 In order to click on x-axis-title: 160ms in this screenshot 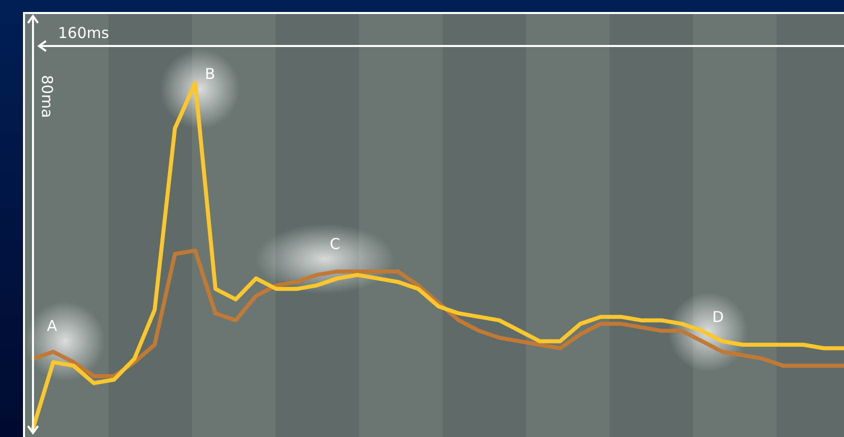, I will do `click(84, 33)`.